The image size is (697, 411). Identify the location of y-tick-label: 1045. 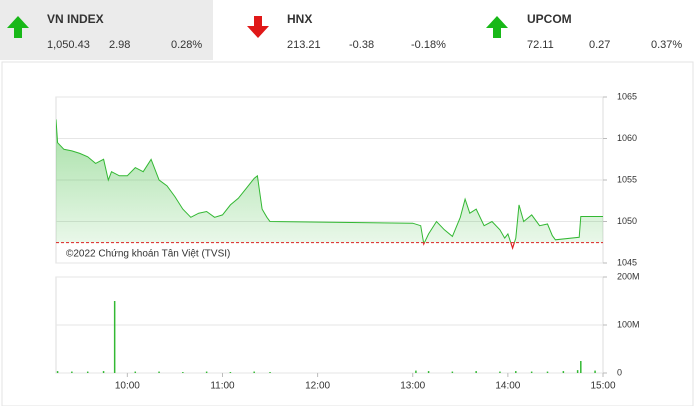
(627, 262).